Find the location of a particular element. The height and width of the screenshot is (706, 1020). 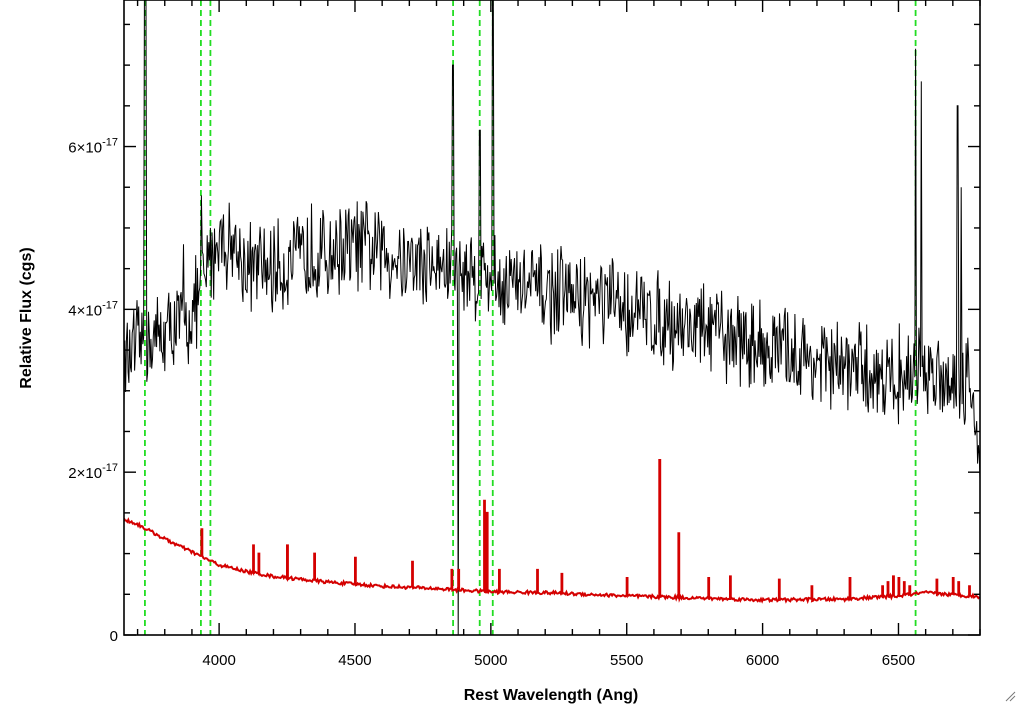

x-tick-label: 5000 is located at coordinates (490, 660).